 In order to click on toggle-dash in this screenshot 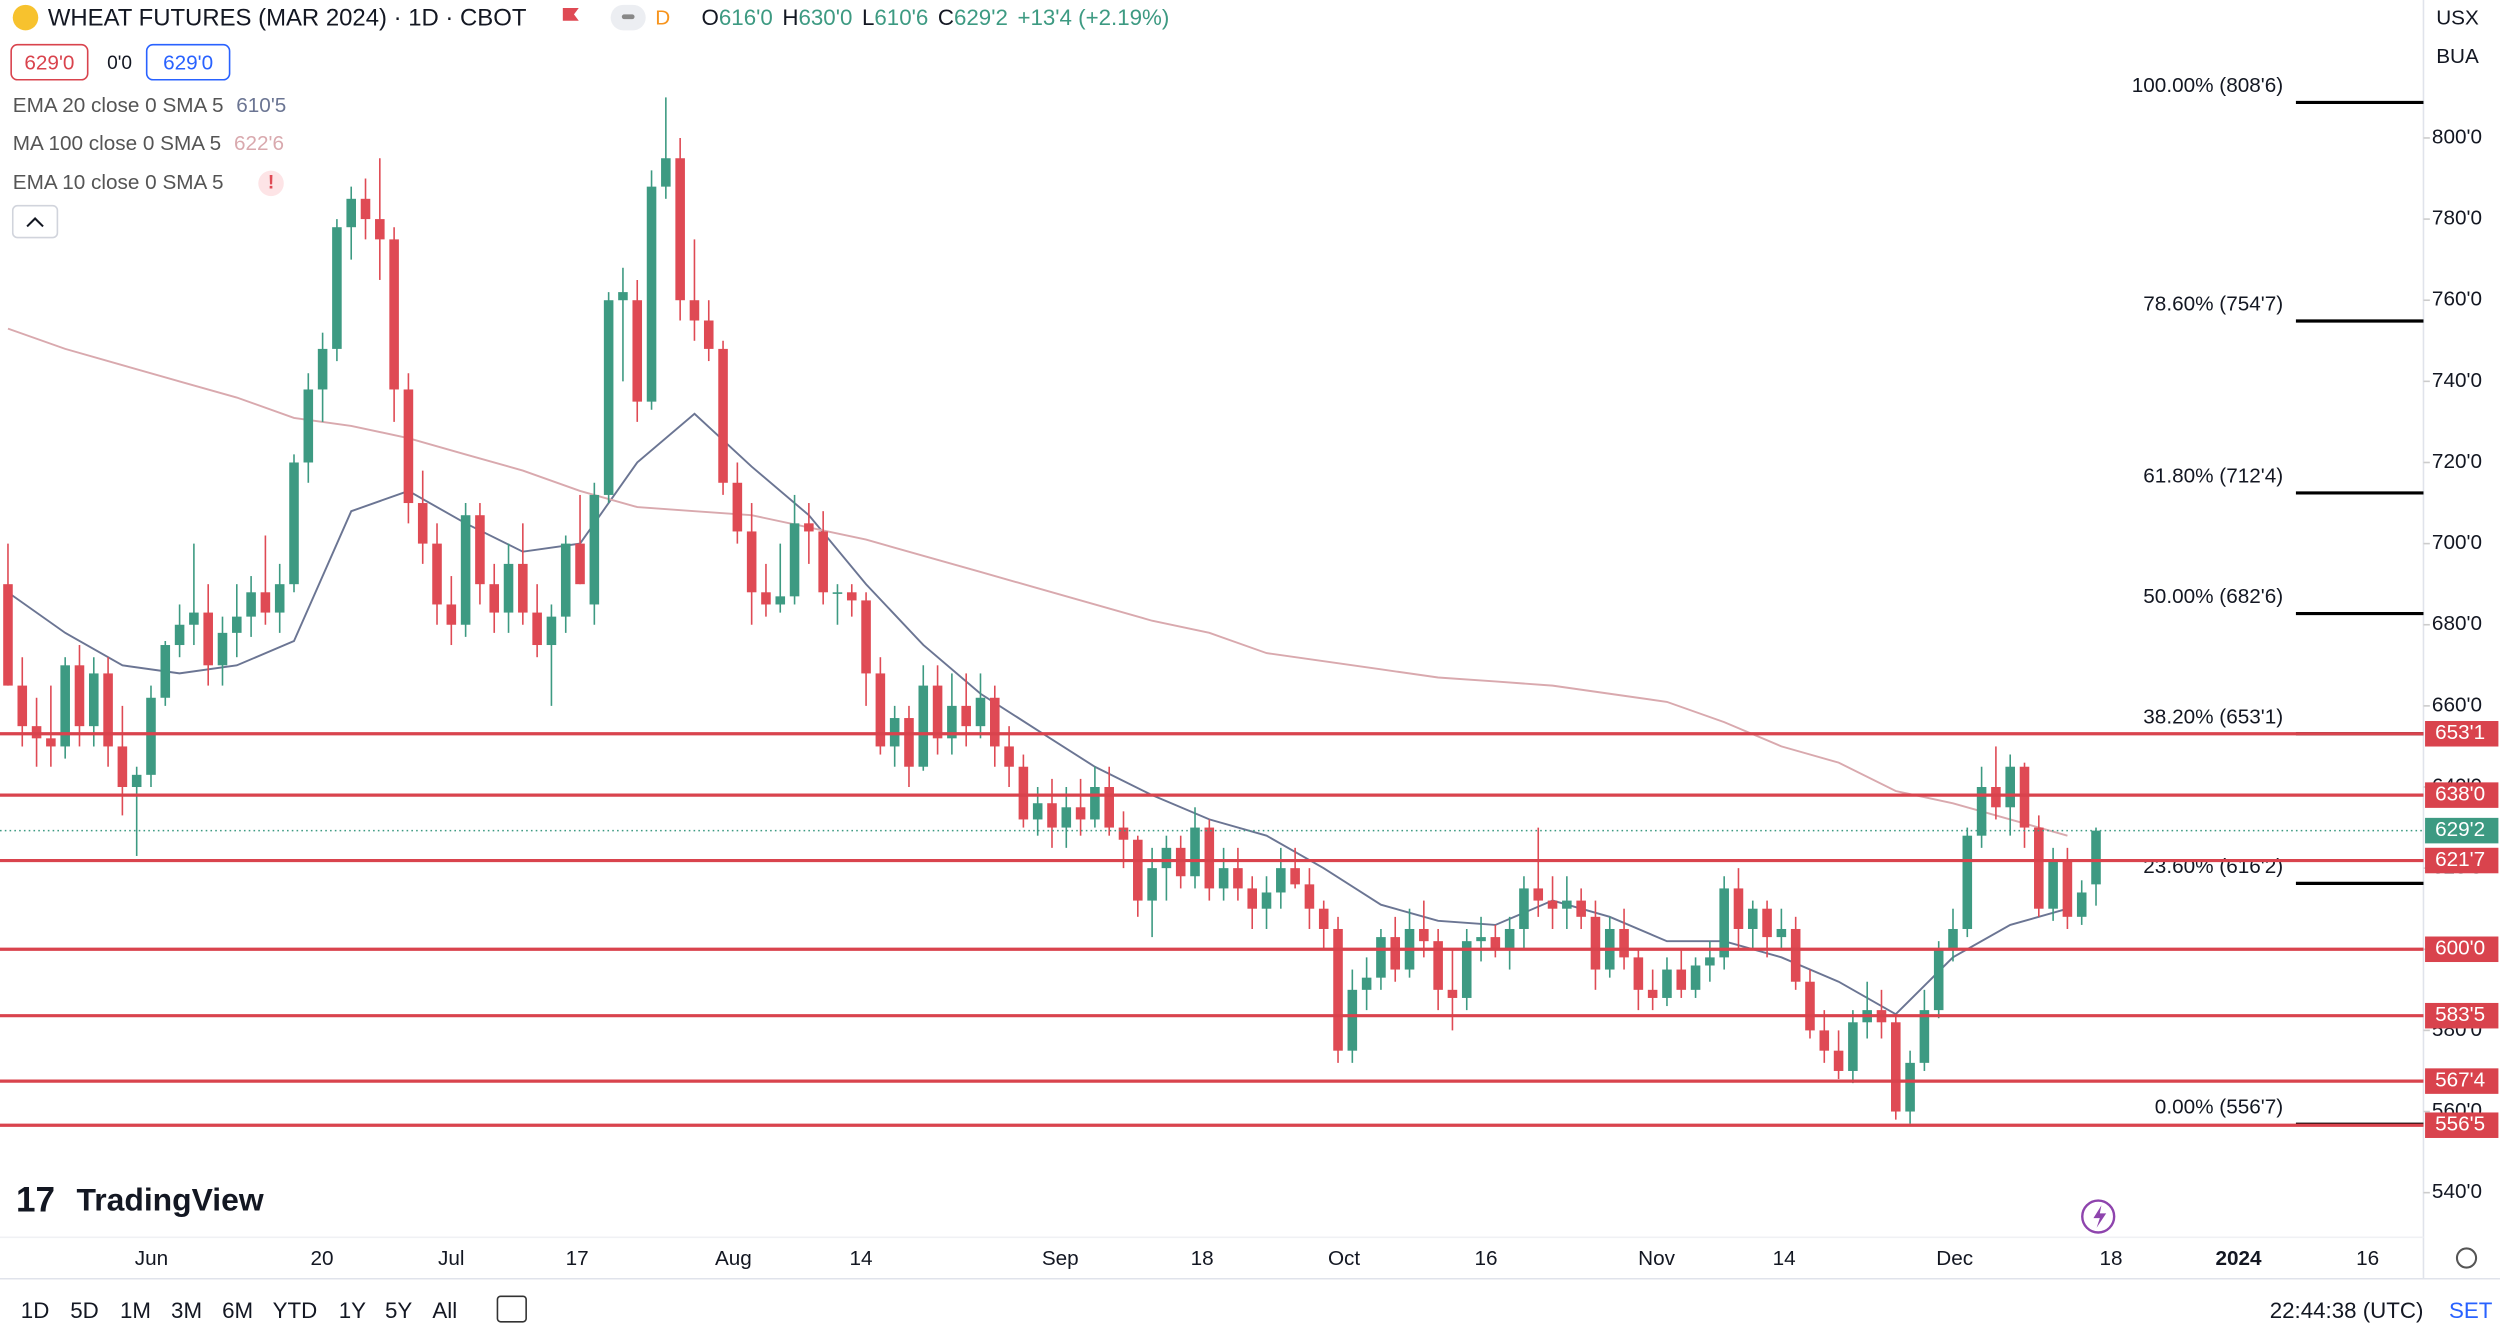, I will do `click(628, 17)`.